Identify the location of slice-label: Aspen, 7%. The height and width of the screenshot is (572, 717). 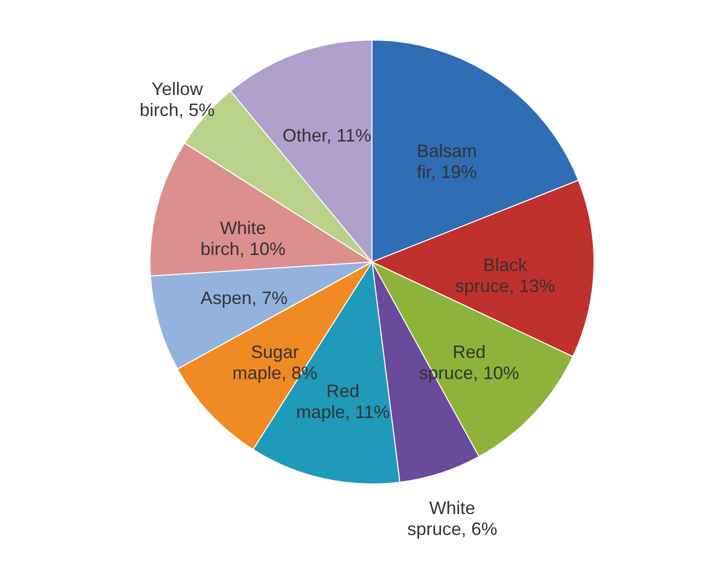
(244, 298).